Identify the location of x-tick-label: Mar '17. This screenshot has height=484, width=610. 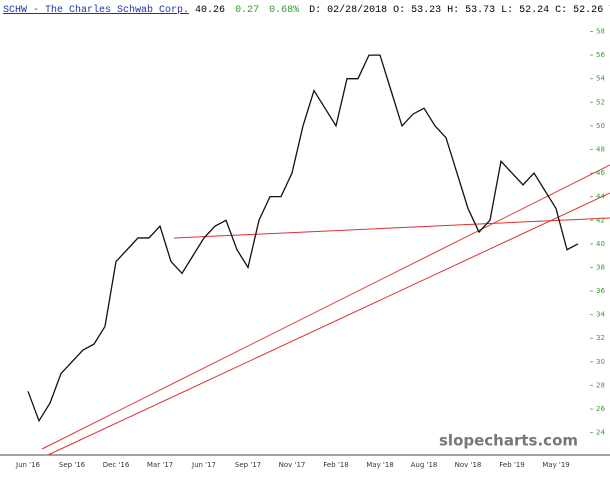
(160, 465).